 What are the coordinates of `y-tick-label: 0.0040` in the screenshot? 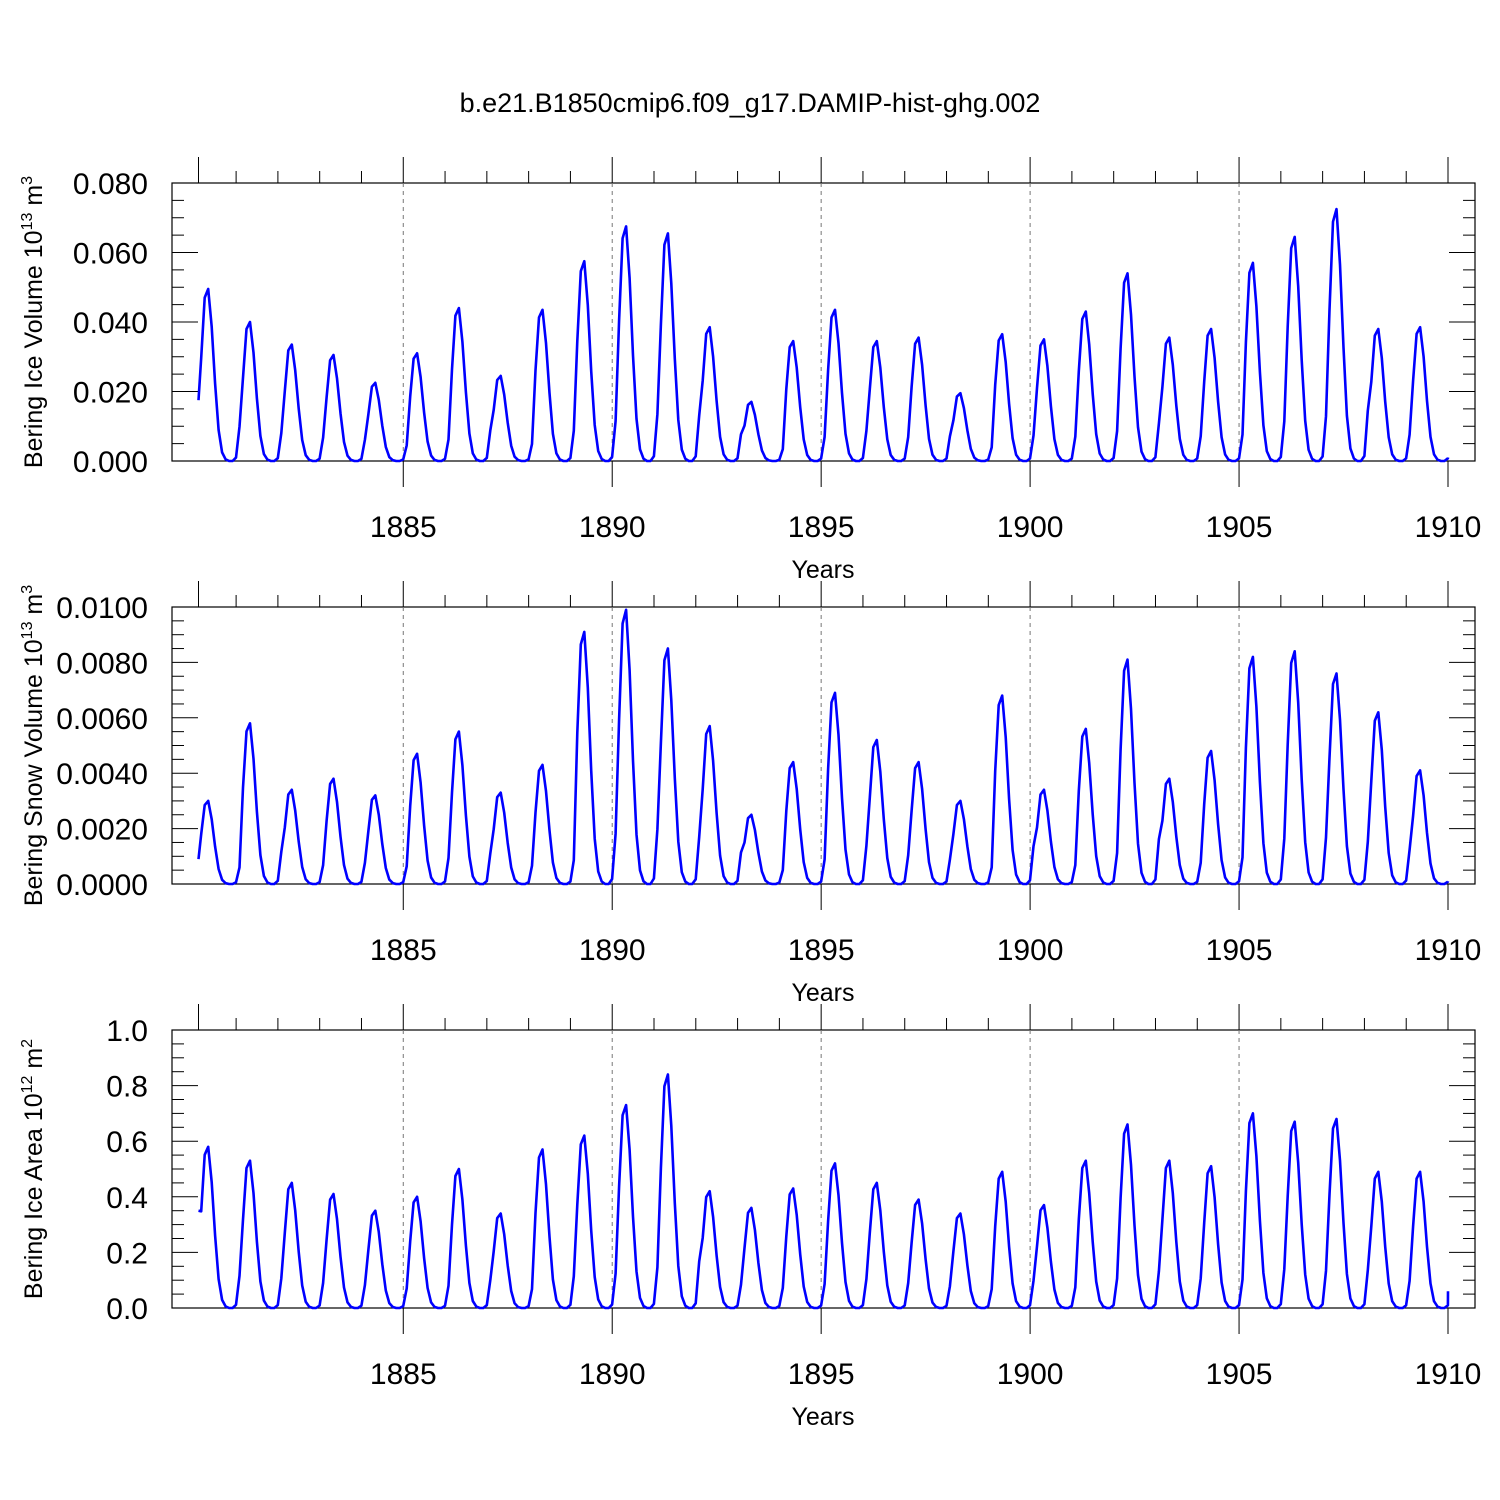 It's located at (102, 774).